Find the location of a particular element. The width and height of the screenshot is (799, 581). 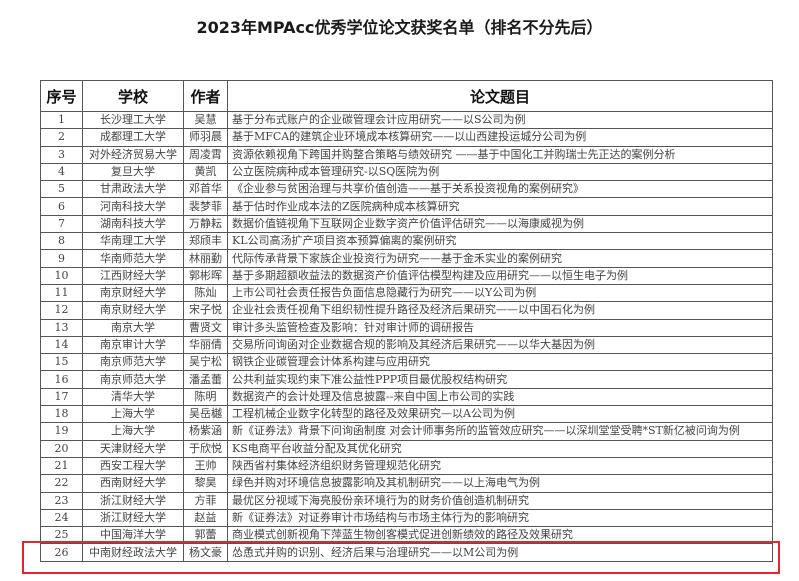

cell-author: 潘孟蕾 is located at coordinates (205, 379).